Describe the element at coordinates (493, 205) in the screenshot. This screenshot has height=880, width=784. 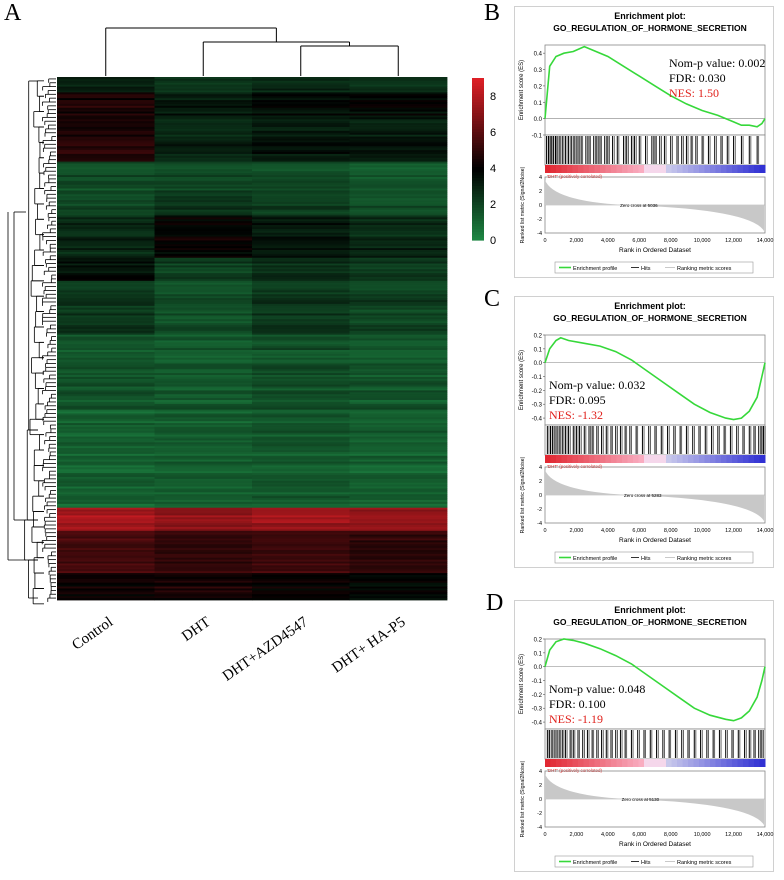
I see `colorbar-tick-label: 2` at that location.